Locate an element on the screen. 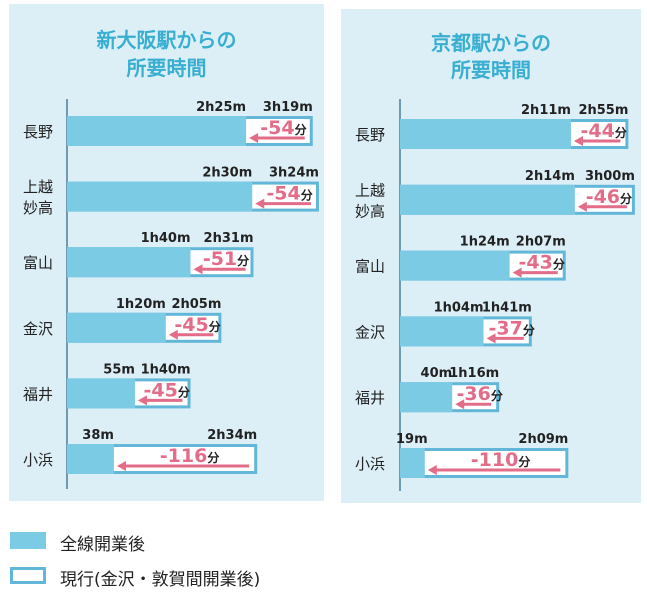 This screenshot has height=593, width=647. difference-label: -110分 is located at coordinates (501, 460).